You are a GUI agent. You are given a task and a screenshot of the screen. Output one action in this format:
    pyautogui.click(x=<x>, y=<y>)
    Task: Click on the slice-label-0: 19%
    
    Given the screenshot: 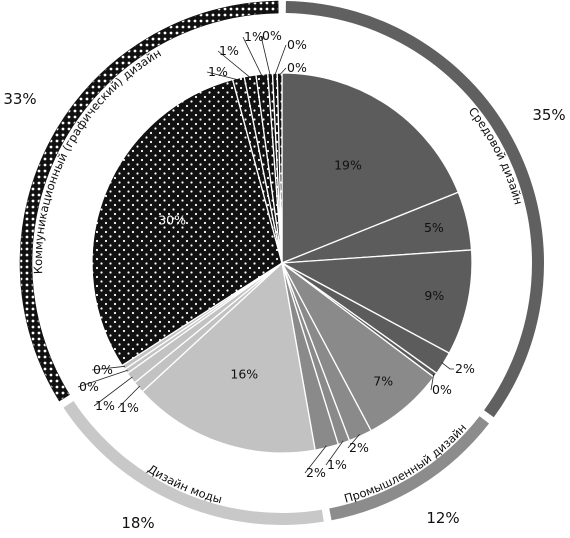 What is the action you would take?
    pyautogui.click(x=348, y=164)
    